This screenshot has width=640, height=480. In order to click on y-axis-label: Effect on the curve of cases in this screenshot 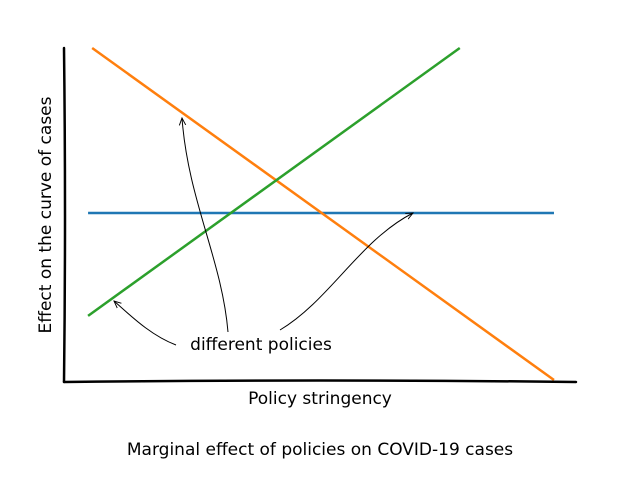, I will do `click(46, 214)`.